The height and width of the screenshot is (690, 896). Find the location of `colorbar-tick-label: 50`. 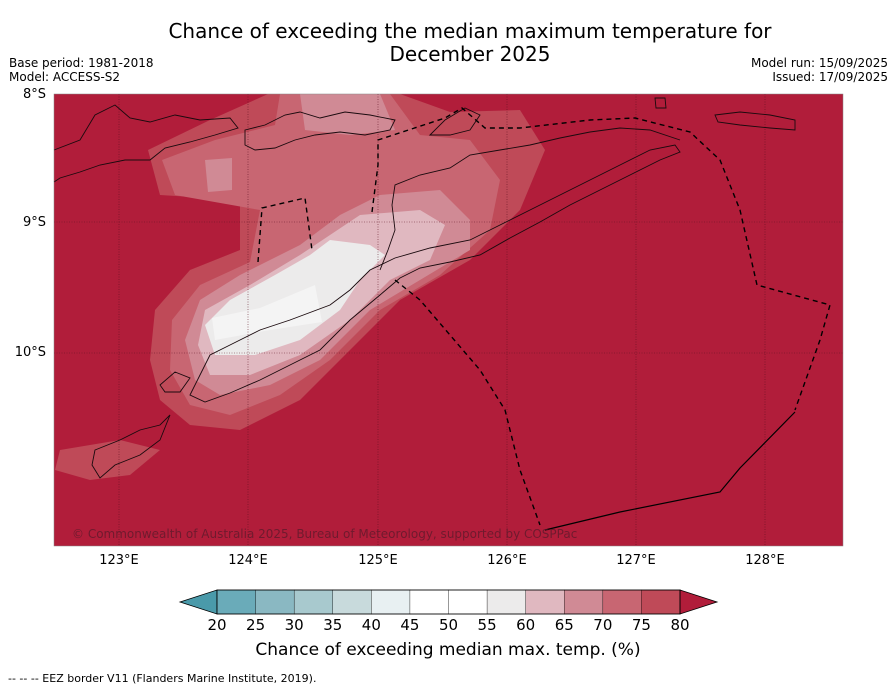

colorbar-tick-label: 50 is located at coordinates (448, 625).